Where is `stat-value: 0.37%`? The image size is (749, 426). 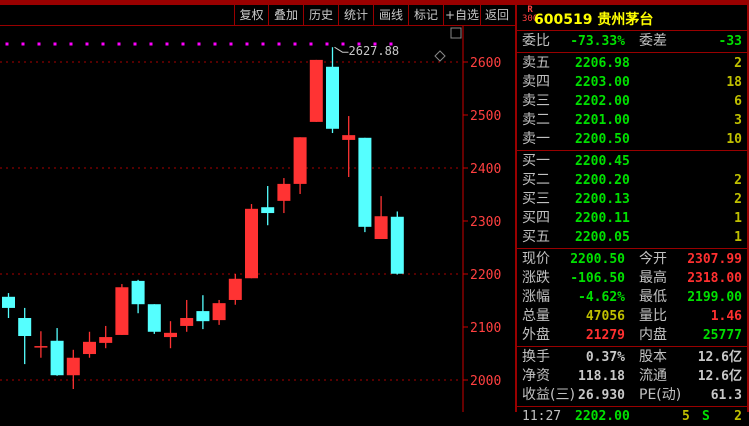
stat-value: 0.37% is located at coordinates (605, 357).